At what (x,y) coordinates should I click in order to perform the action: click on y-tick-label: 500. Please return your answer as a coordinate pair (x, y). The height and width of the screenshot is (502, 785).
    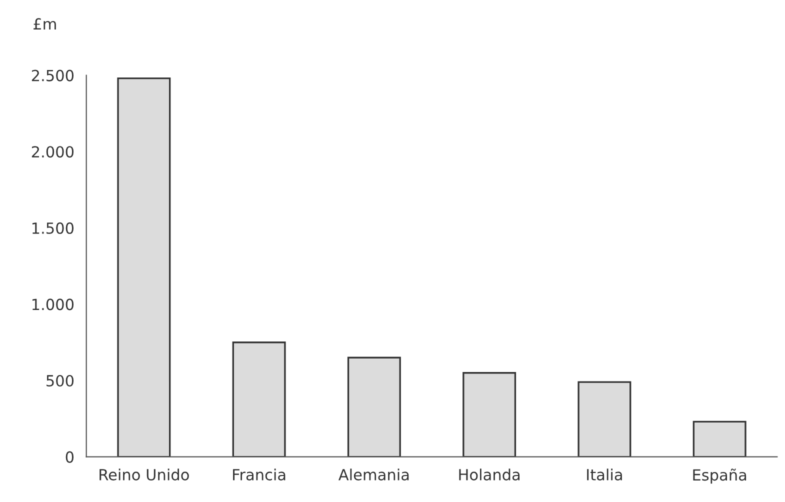
    Looking at the image, I should click on (60, 380).